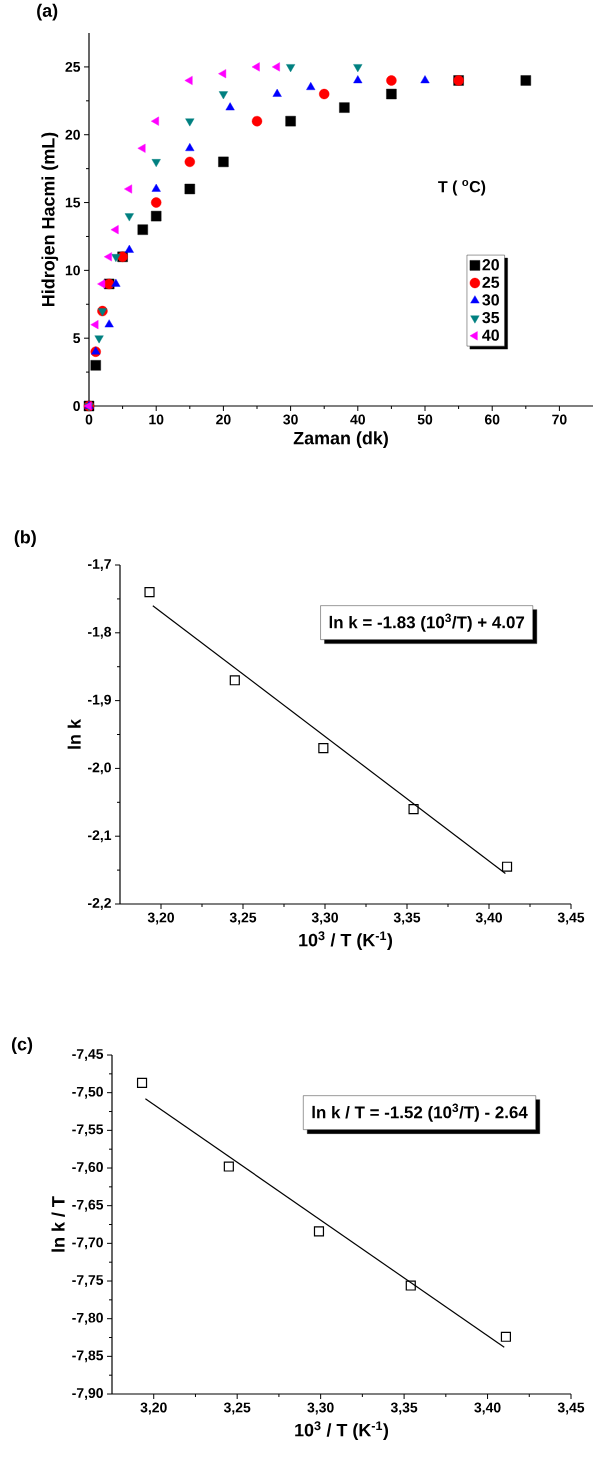 The image size is (600, 1467). Describe the element at coordinates (88, 1130) in the screenshot. I see `y-tick-label: -7,55` at that location.